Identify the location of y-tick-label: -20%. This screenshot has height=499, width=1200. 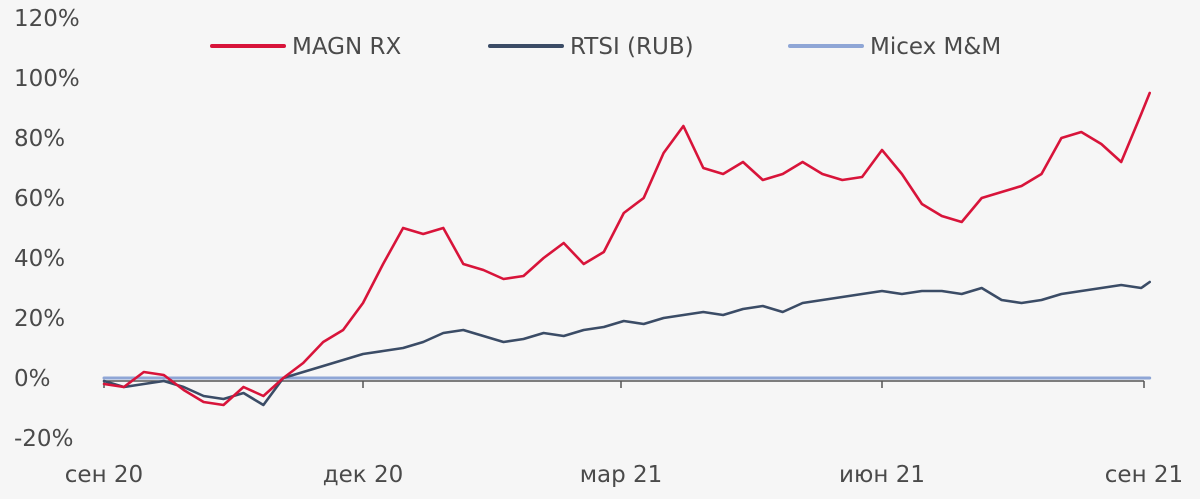
(43, 439).